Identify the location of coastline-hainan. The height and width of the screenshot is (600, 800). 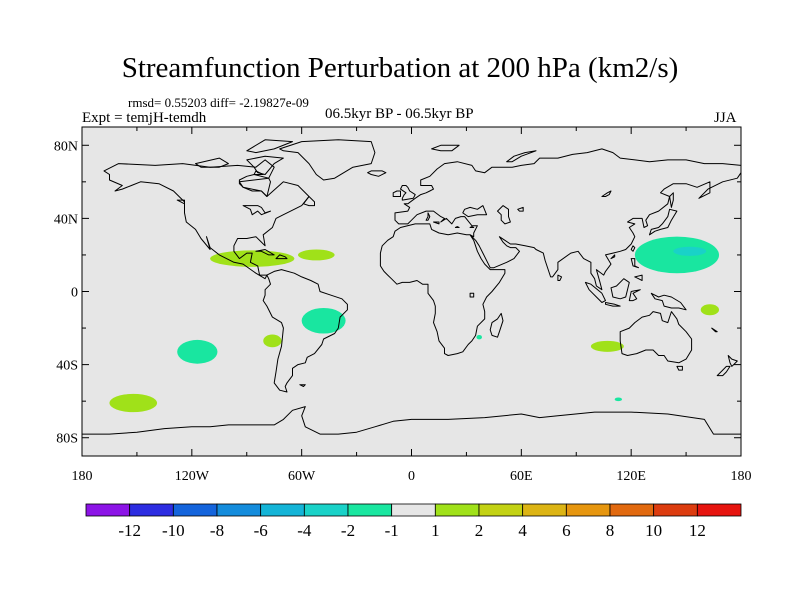
(613, 257).